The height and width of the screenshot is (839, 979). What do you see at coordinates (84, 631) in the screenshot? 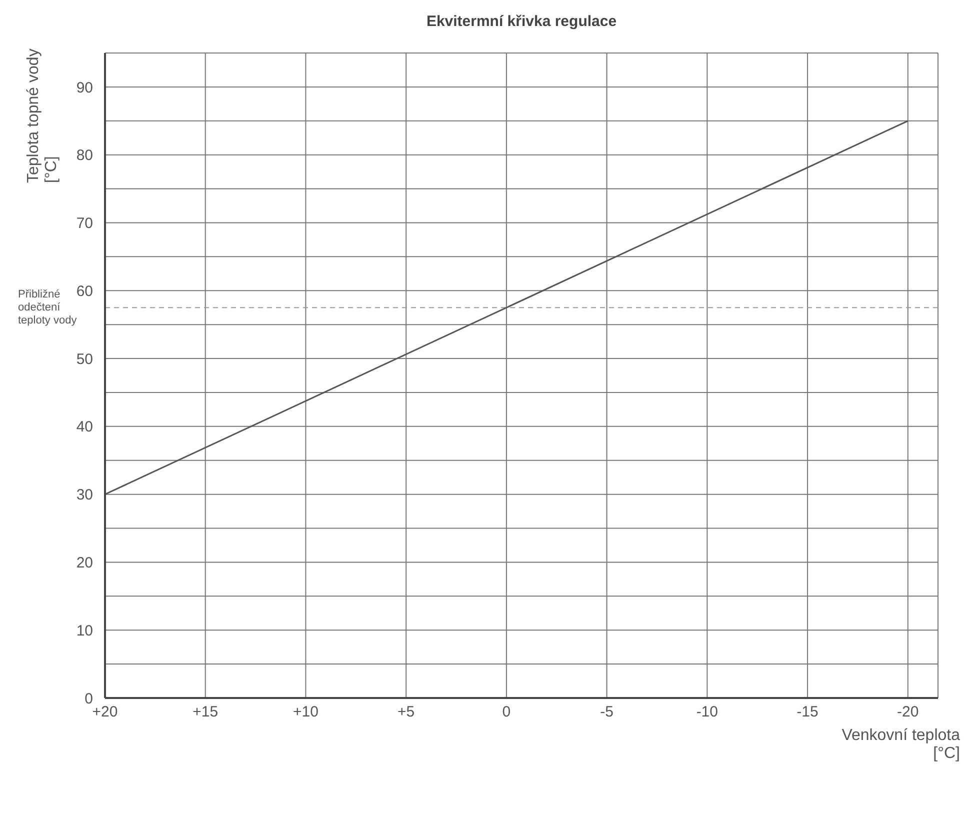
I see `y-tick-label: 10` at bounding box center [84, 631].